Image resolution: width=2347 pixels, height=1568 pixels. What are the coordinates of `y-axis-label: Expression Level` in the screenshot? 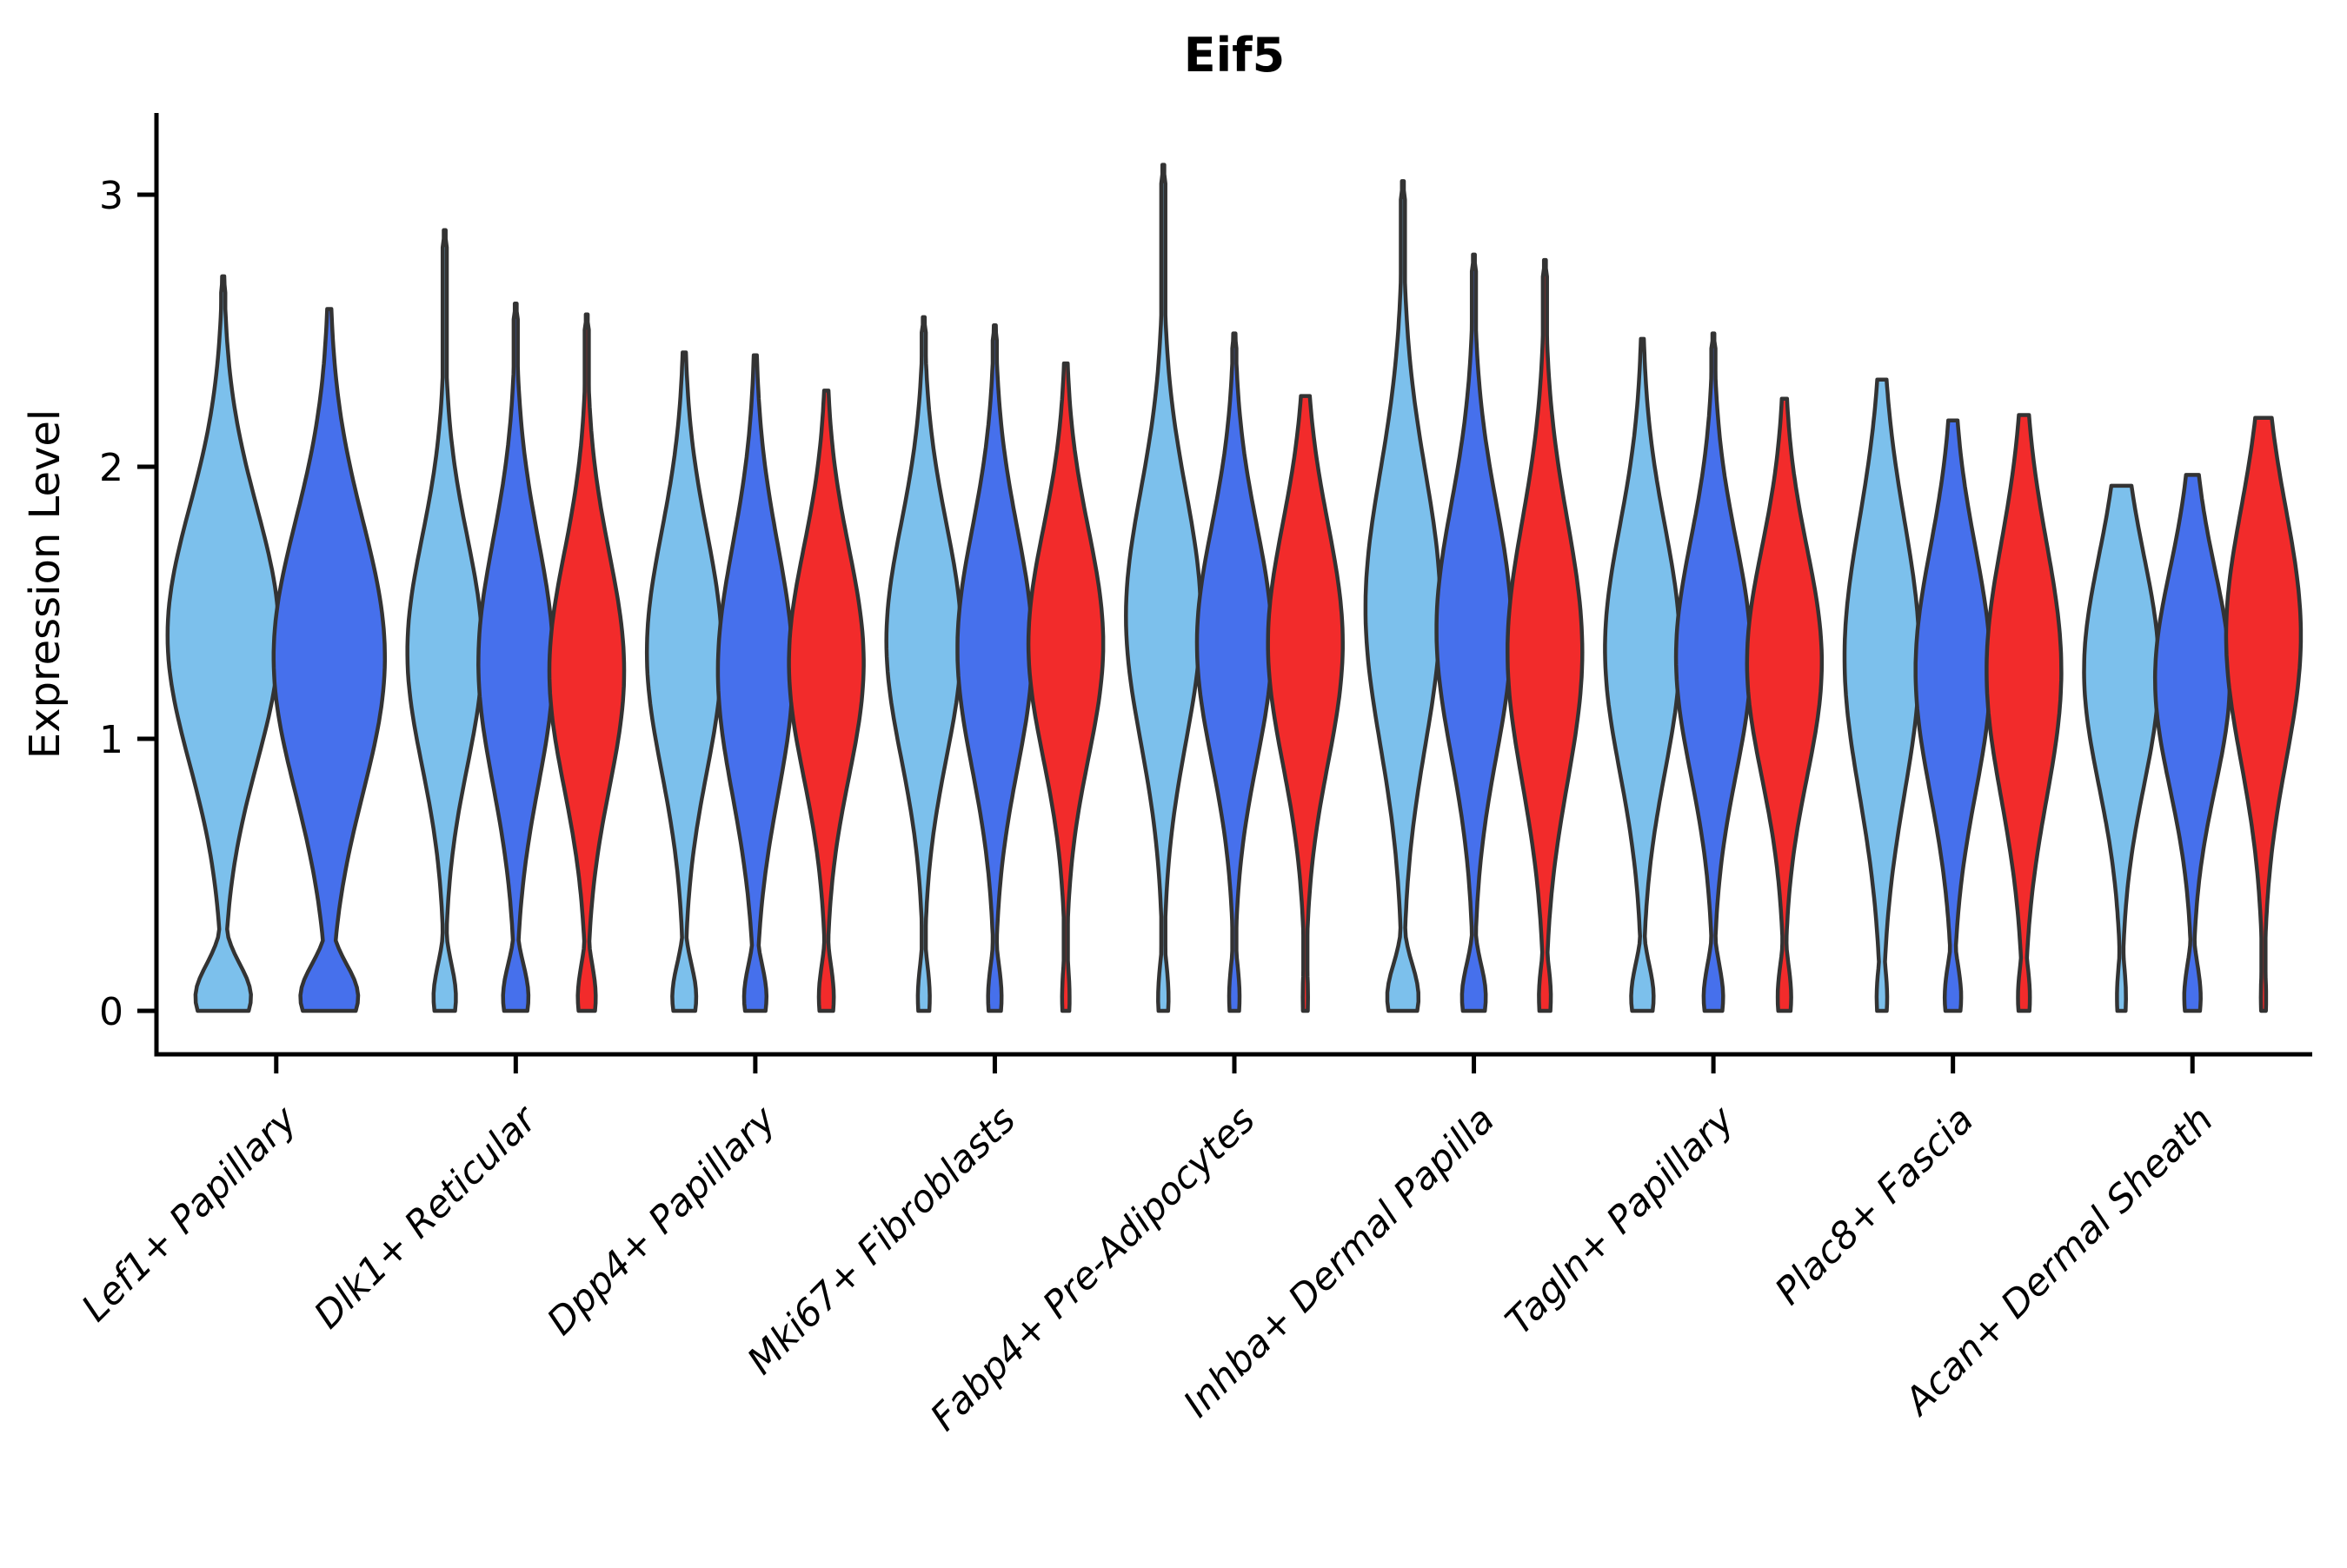 It's located at (46, 584).